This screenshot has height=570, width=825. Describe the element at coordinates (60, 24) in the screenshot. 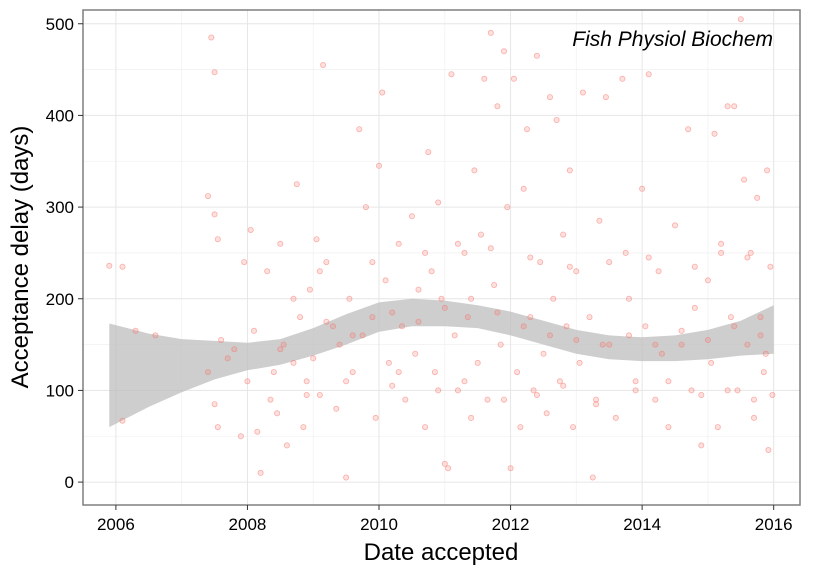

I see `y-tick-label: 500` at that location.